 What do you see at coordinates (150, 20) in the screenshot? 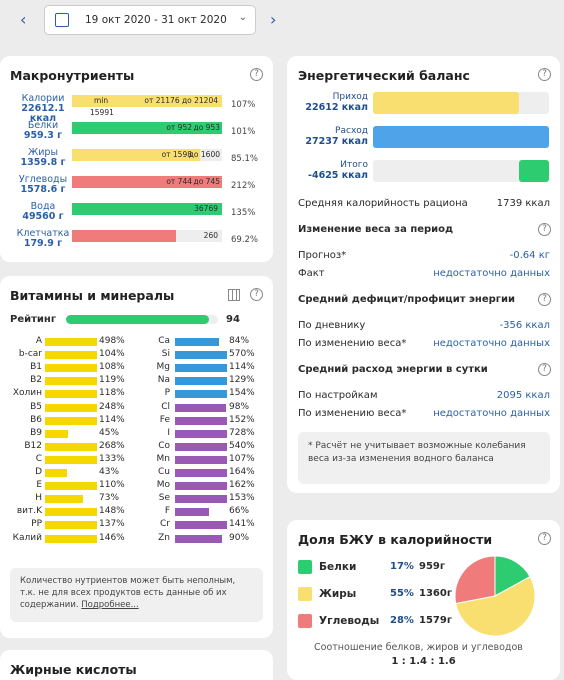
I see `date-range-picker: 19 окт 2020 - 31 окт 2020 ⌄` at bounding box center [150, 20].